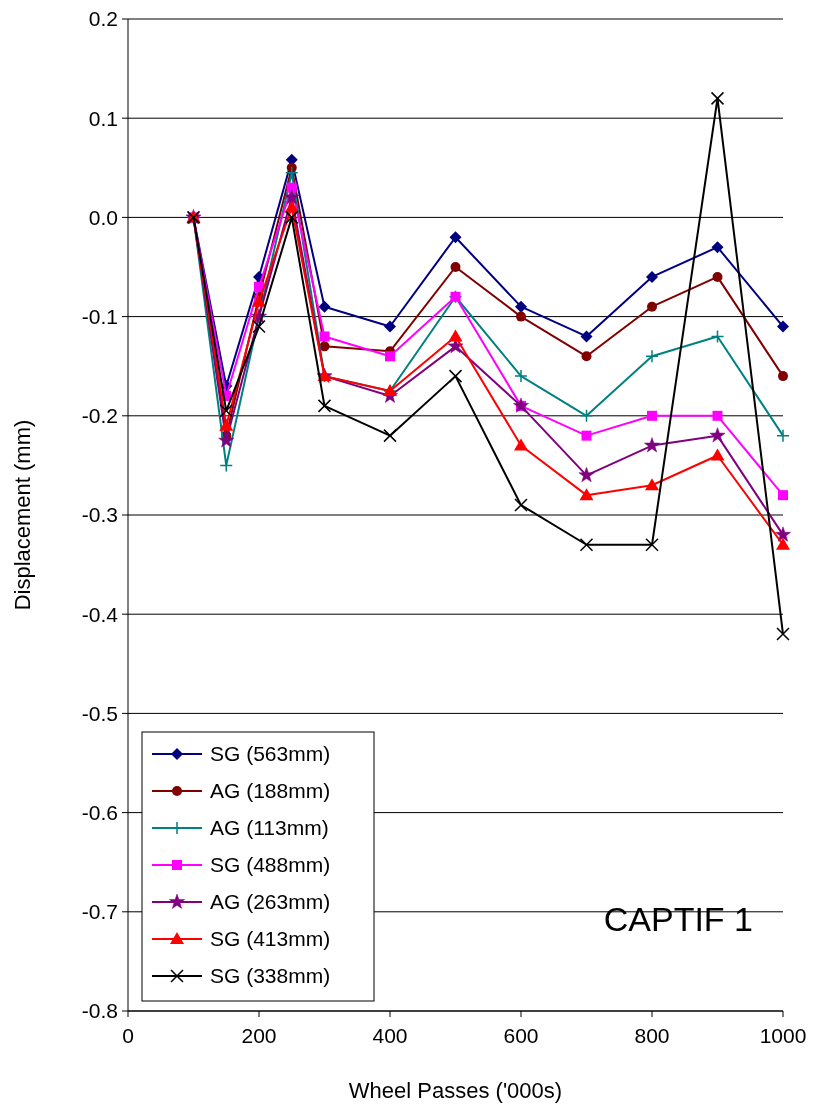 The height and width of the screenshot is (1118, 817). Describe the element at coordinates (521, 1035) in the screenshot. I see `x-tick-label: 600` at that location.